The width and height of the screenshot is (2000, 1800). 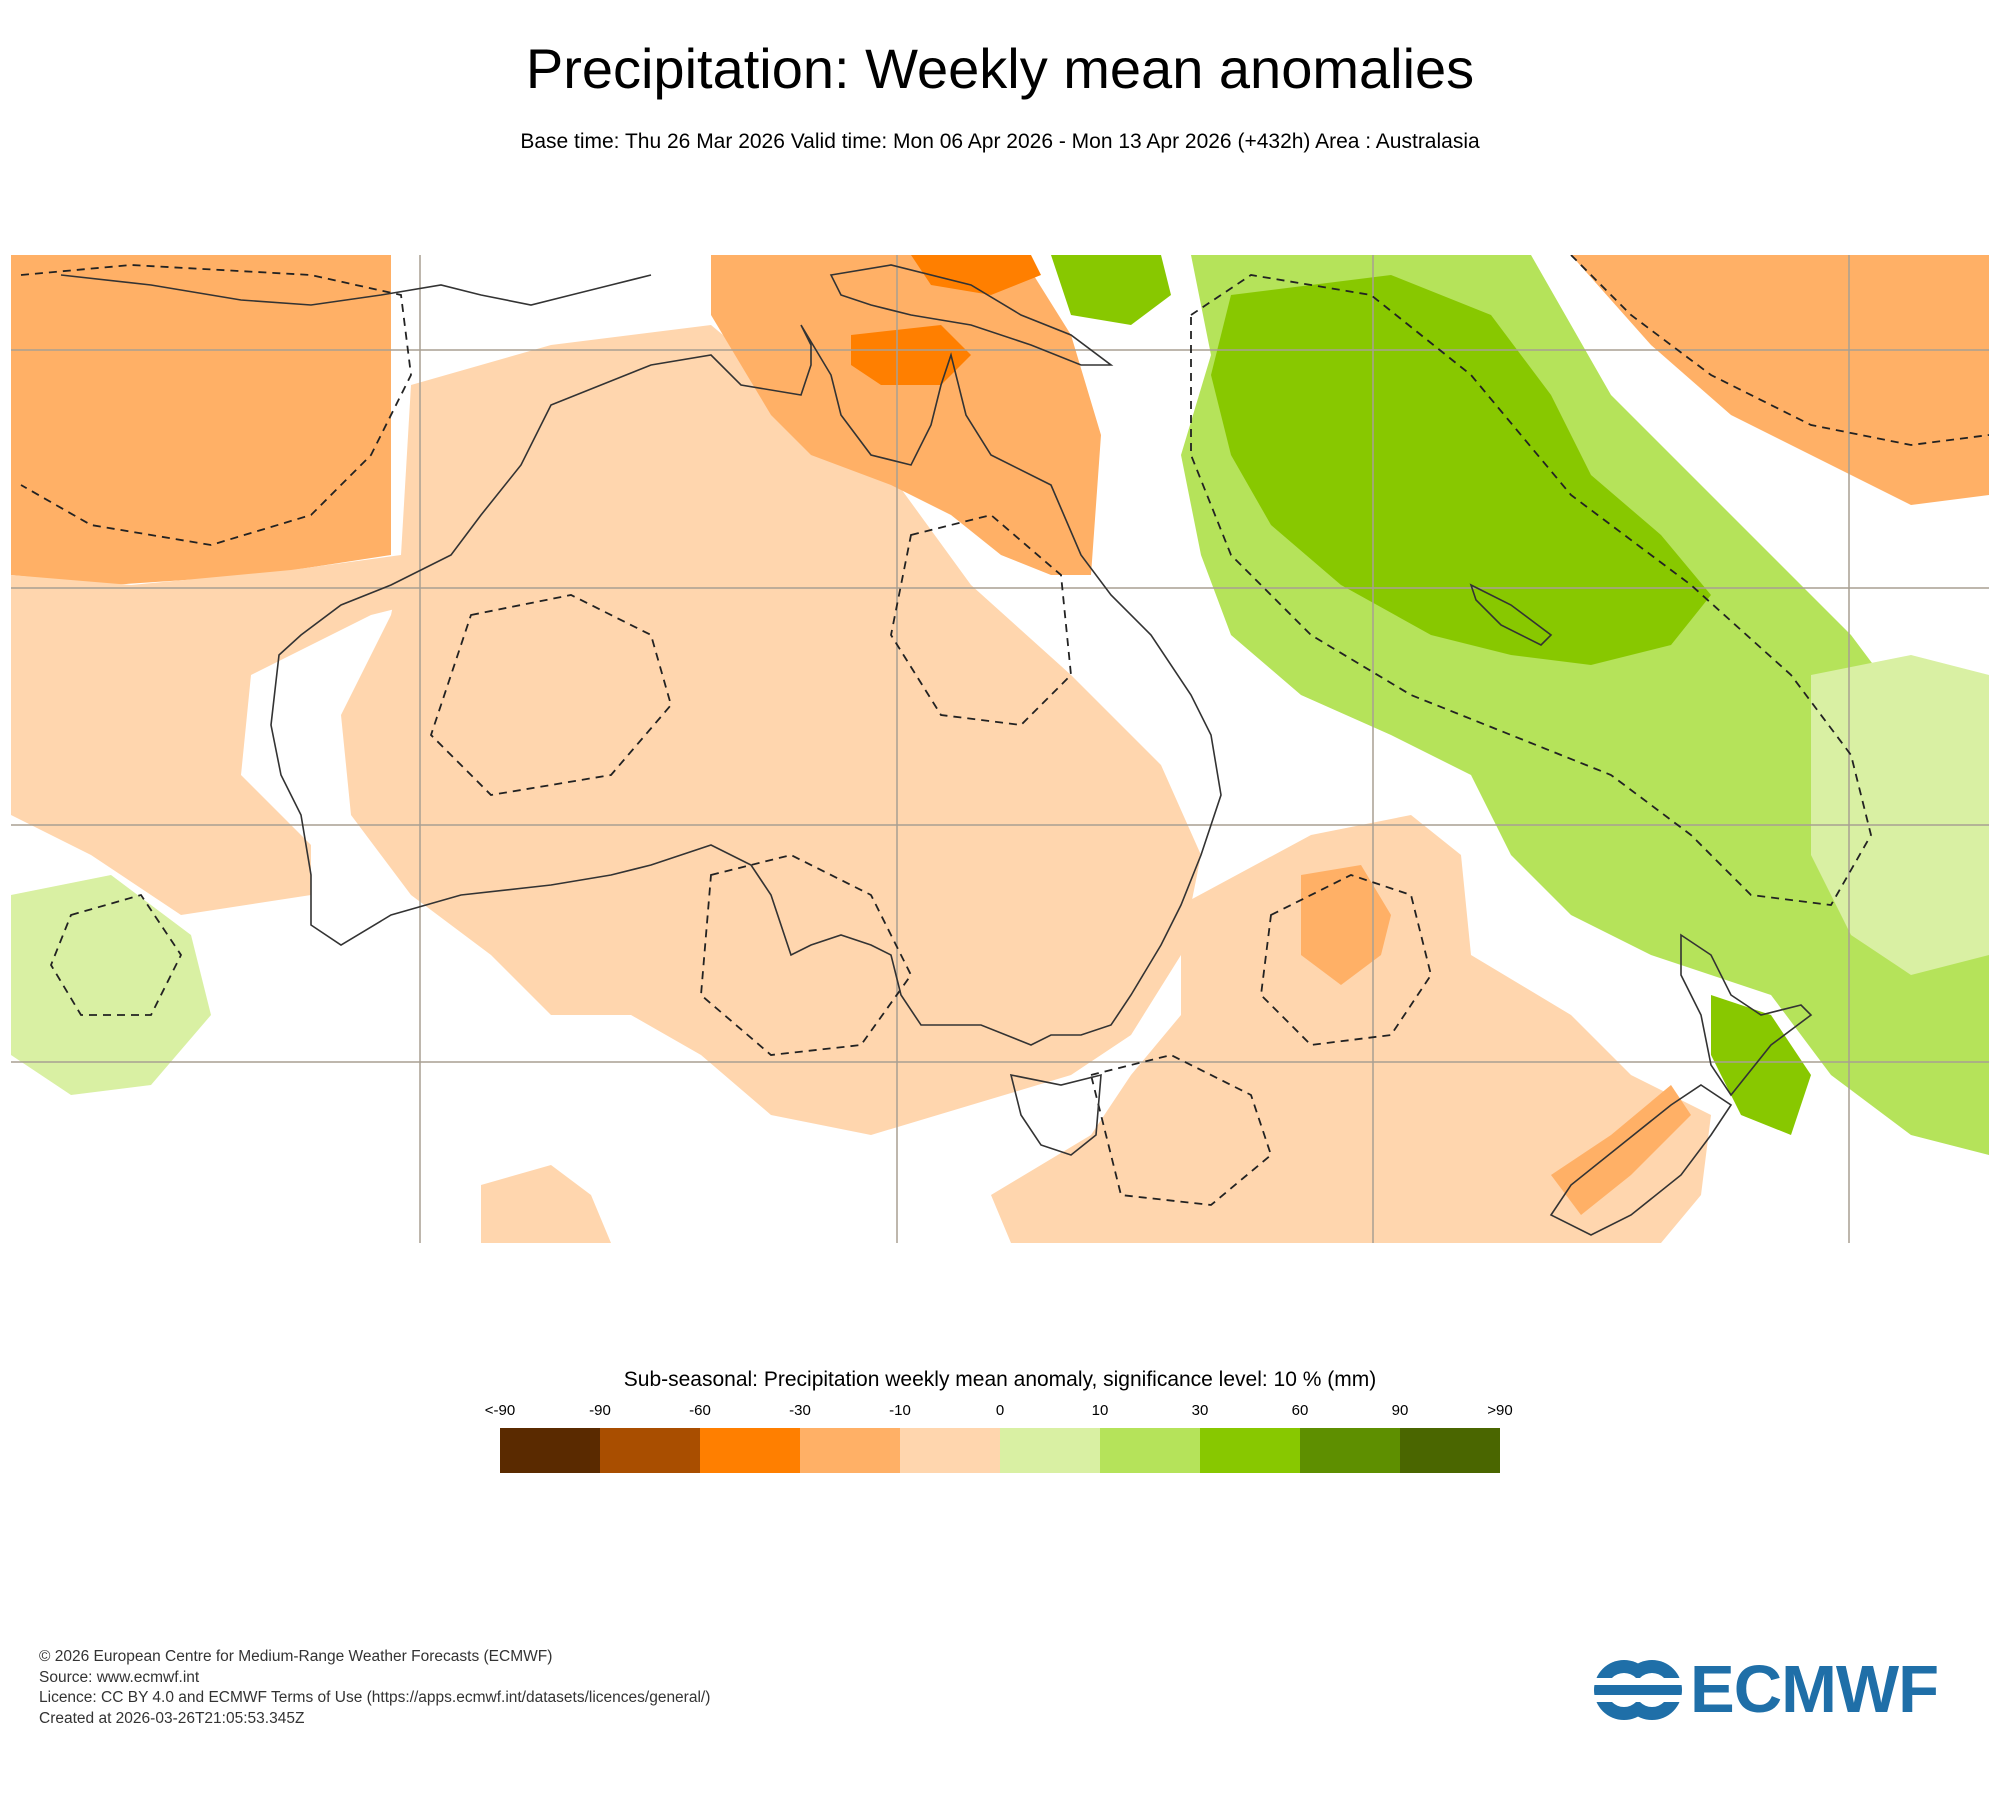 I want to click on anomaly-area-png, so click(x=1111, y=290).